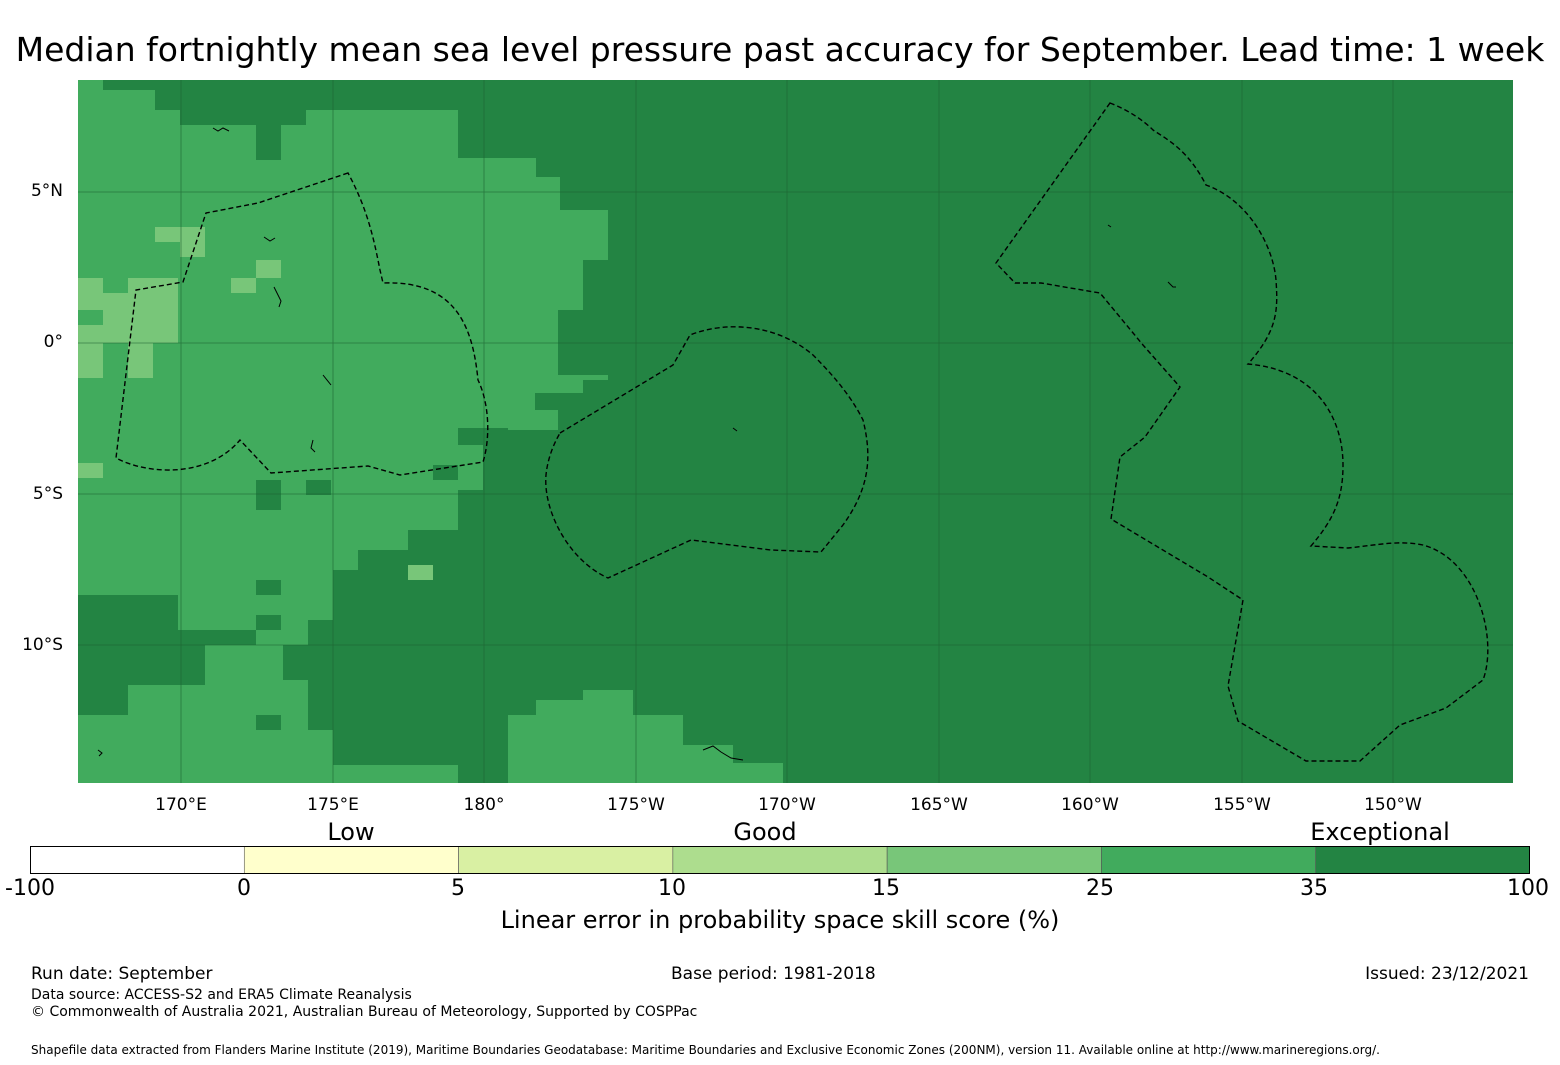 The height and width of the screenshot is (1065, 1560). What do you see at coordinates (707, 452) in the screenshot?
I see `eez-tokelau-samoa` at bounding box center [707, 452].